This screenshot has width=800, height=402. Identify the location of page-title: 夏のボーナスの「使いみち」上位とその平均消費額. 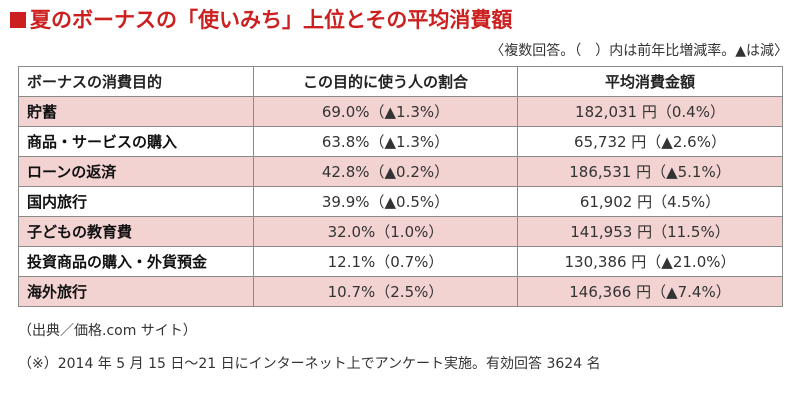
(261, 20).